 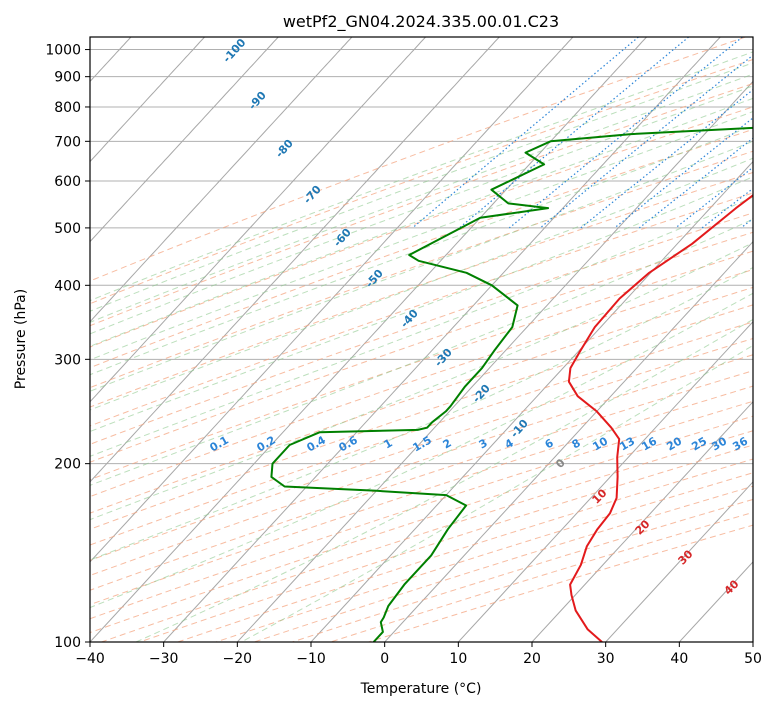 I want to click on mixing-ratio-label: 0.6, so click(x=349, y=443).